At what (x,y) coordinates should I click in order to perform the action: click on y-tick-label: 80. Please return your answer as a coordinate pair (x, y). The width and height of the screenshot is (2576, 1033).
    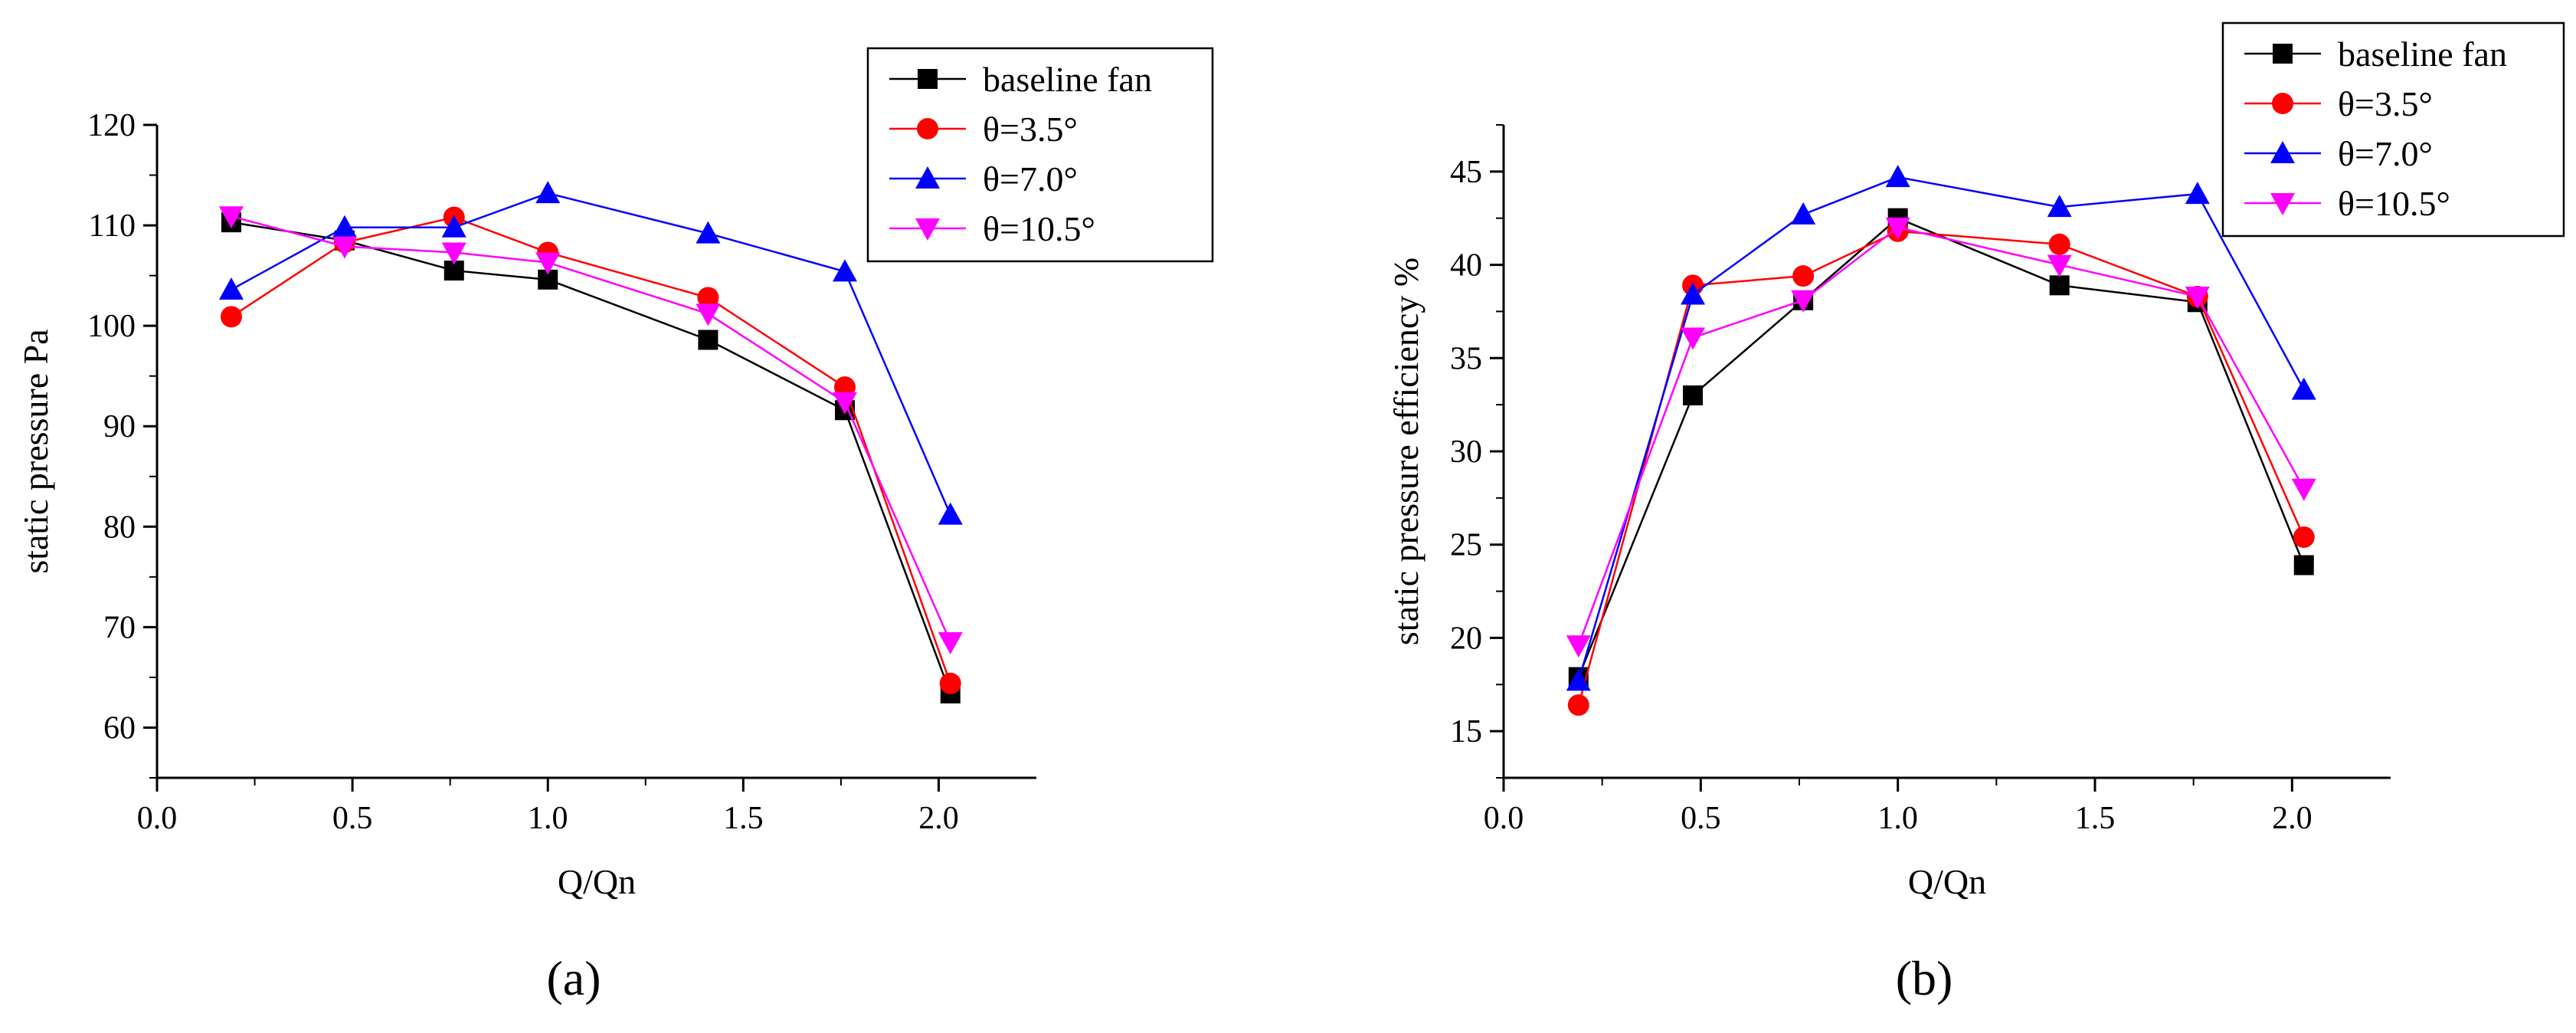
    Looking at the image, I should click on (119, 527).